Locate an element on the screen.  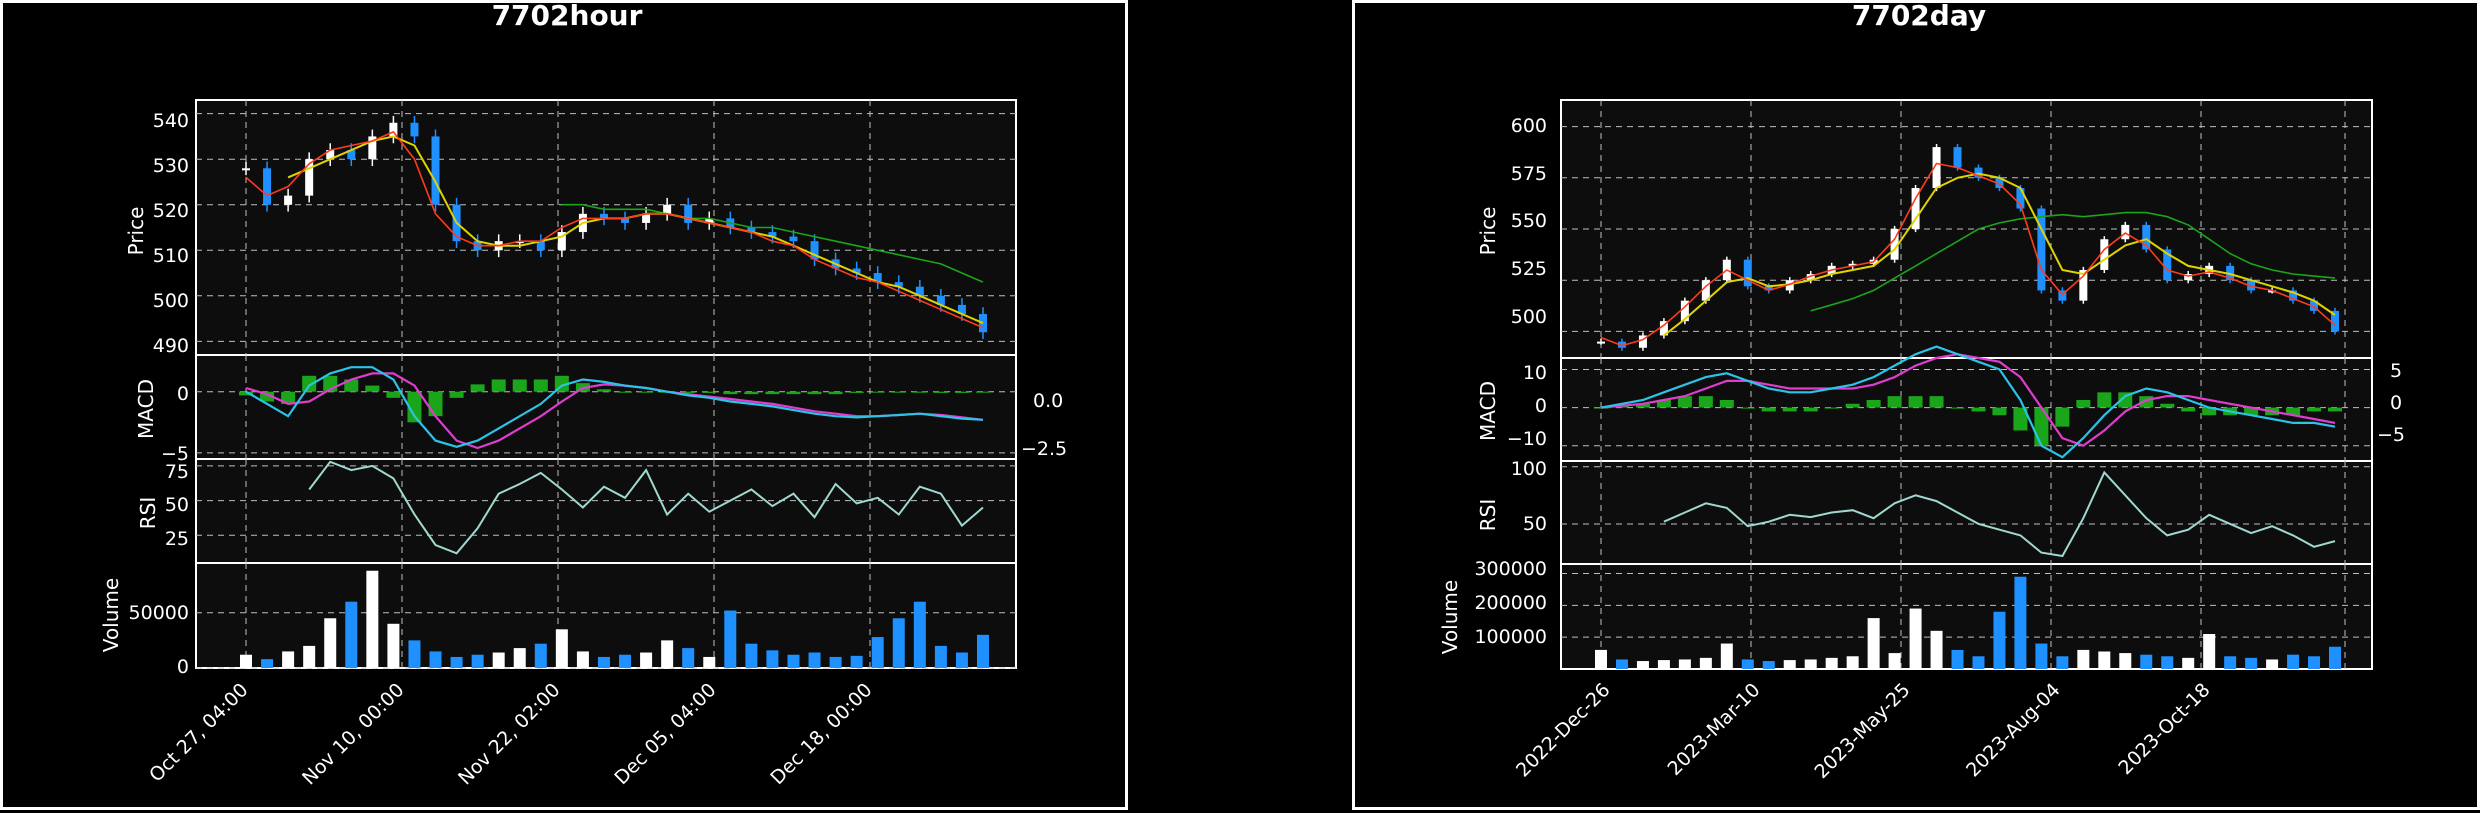
macd-left-tick: 0 is located at coordinates (1541, 406).